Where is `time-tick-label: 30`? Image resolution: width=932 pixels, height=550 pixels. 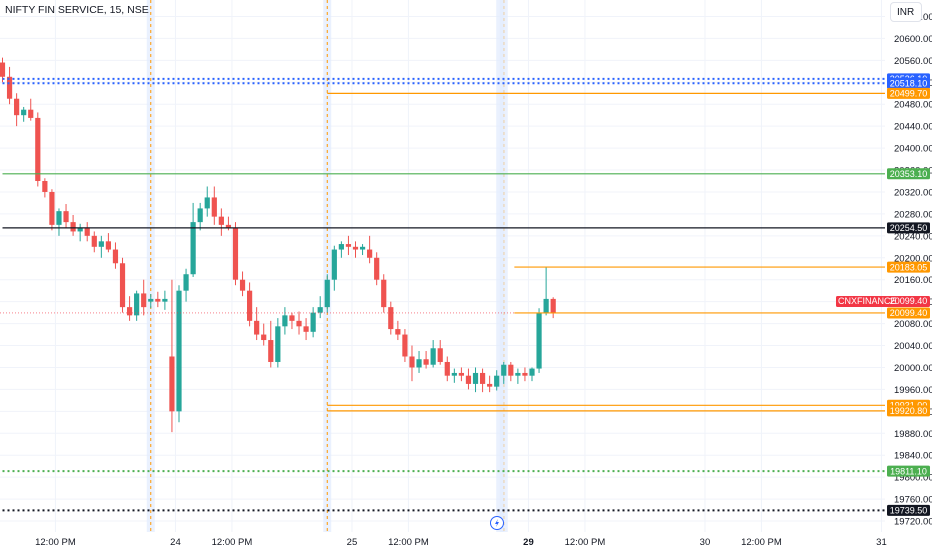
time-tick-label: 30 is located at coordinates (705, 542).